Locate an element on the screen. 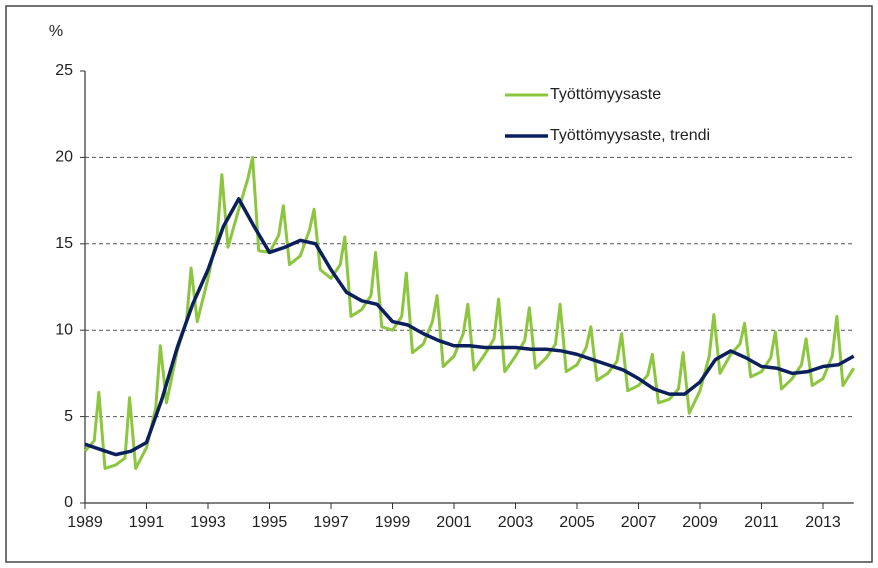 Image resolution: width=878 pixels, height=568 pixels. x-tick-label: 2013 is located at coordinates (823, 522).